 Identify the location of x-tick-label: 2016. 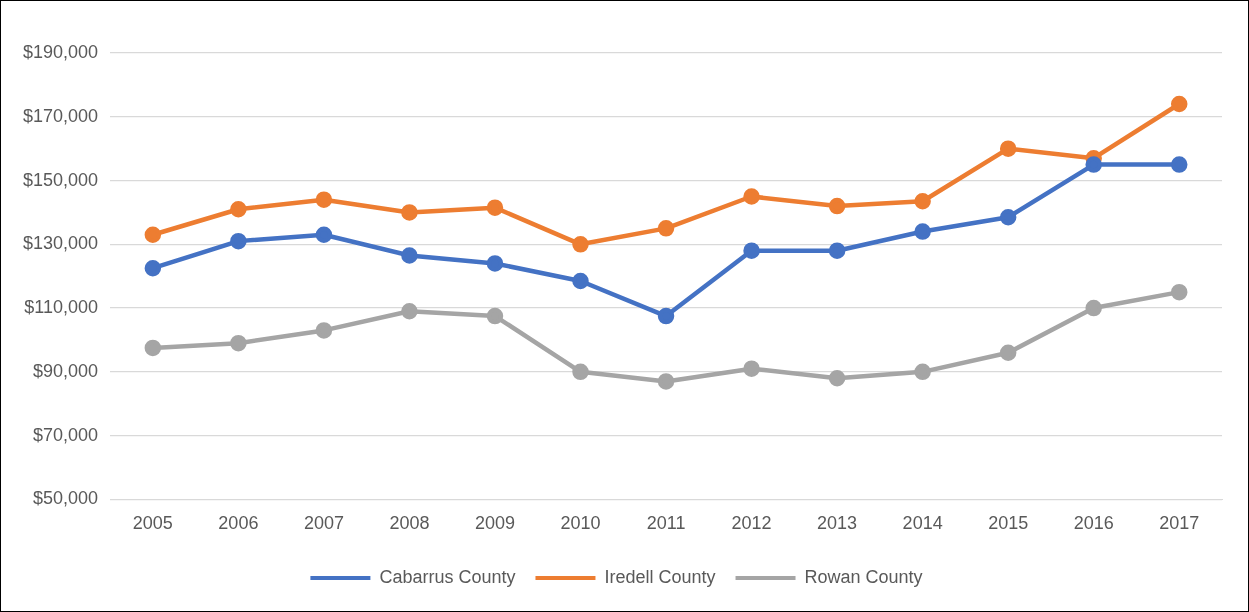
(1093, 523).